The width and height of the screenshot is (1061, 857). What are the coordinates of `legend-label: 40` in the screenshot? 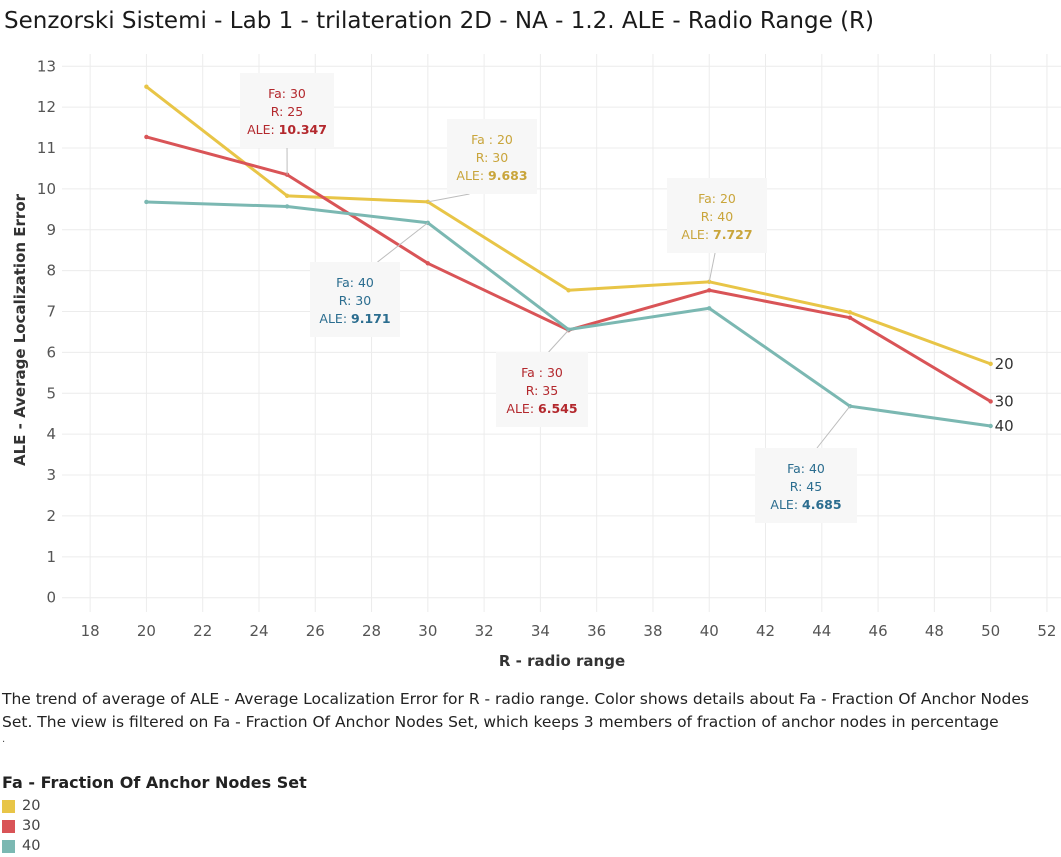 It's located at (31, 846).